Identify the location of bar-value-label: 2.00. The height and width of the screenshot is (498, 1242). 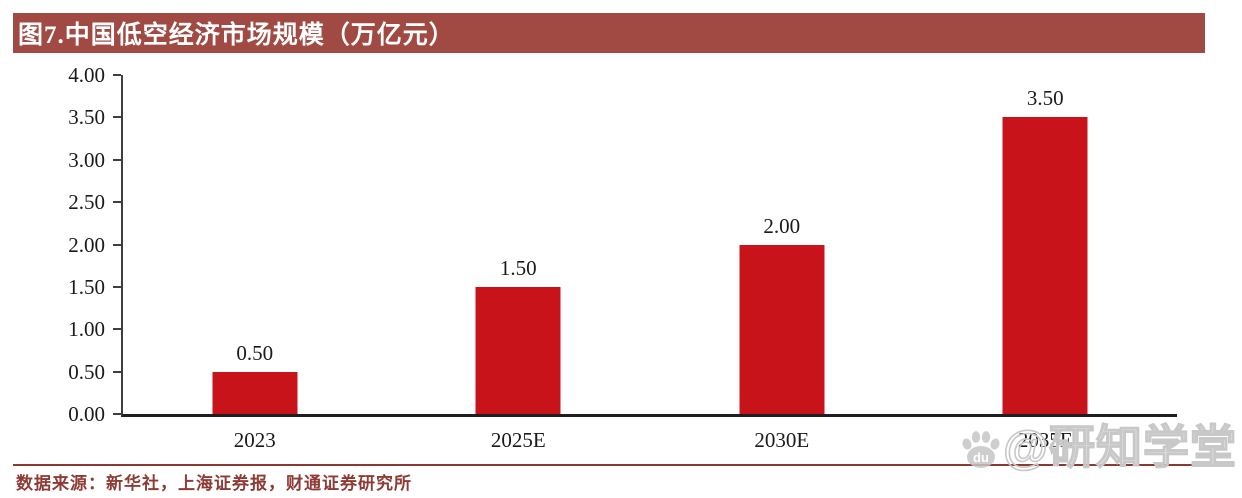
(782, 225).